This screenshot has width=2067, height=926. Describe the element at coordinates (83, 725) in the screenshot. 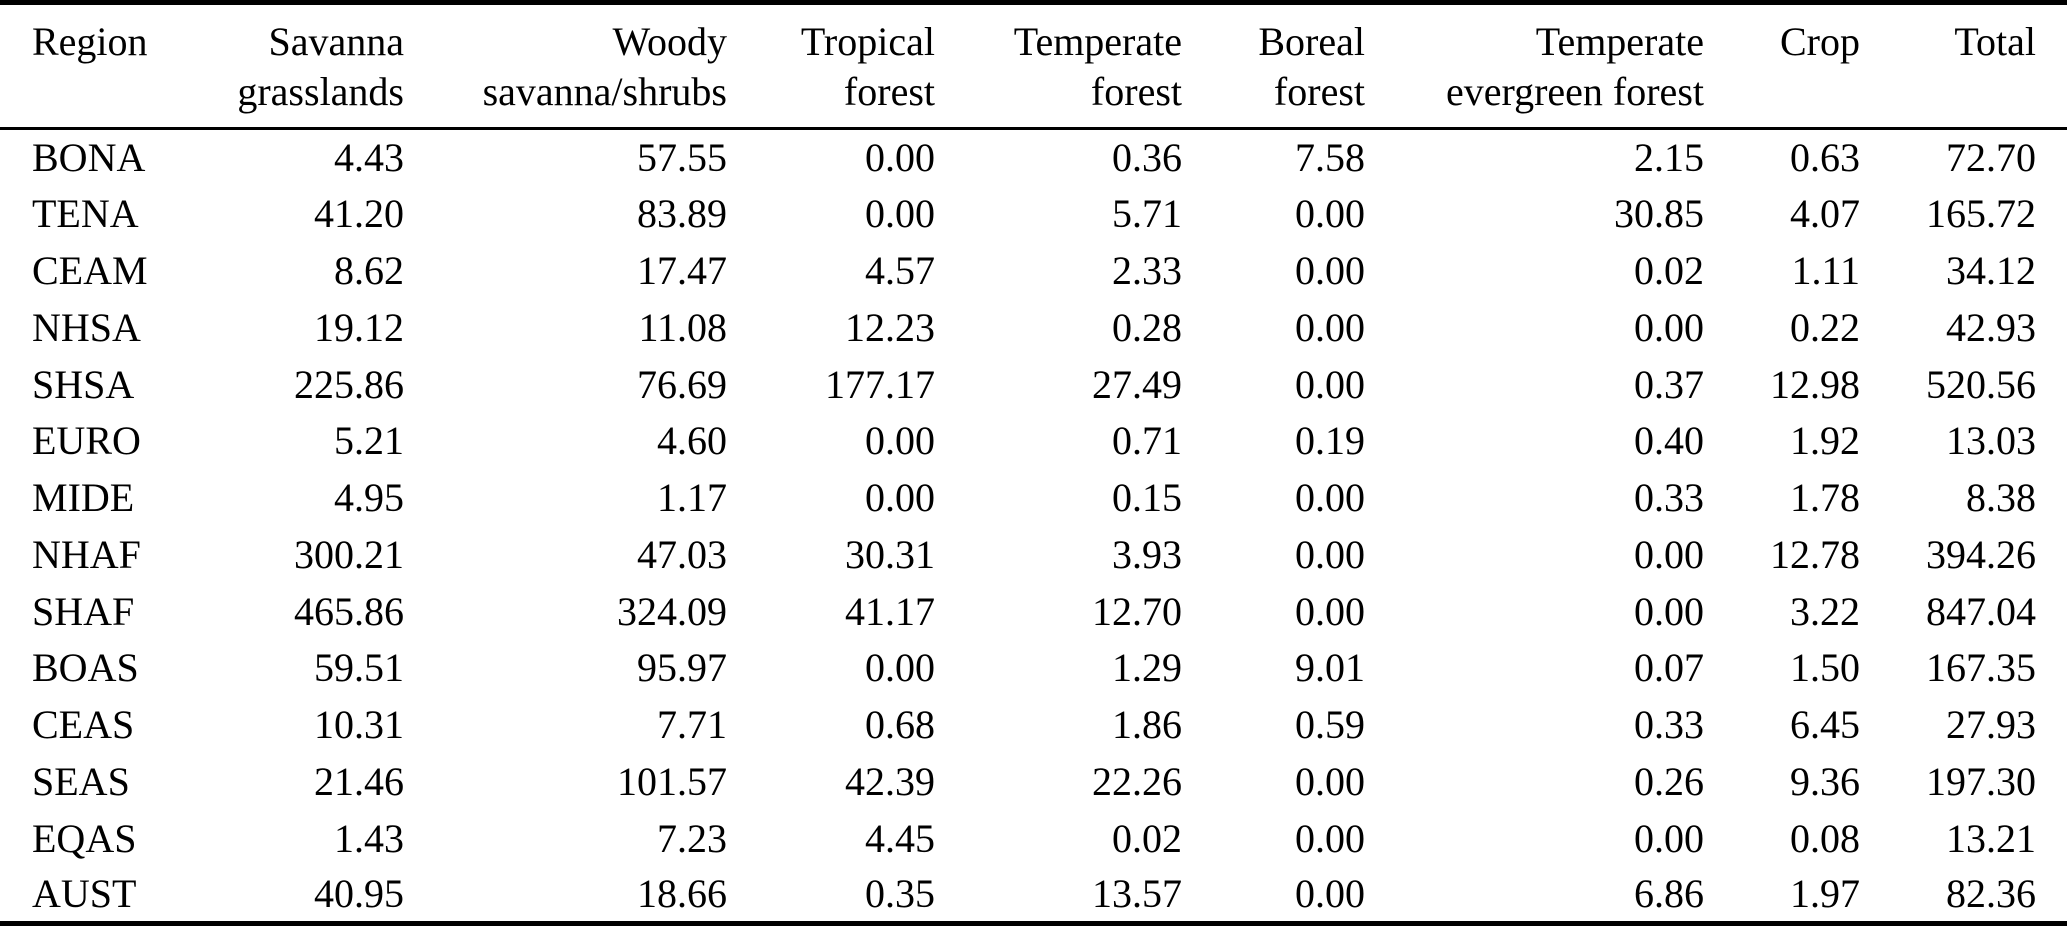

I see `region-cell: CEAS` at that location.